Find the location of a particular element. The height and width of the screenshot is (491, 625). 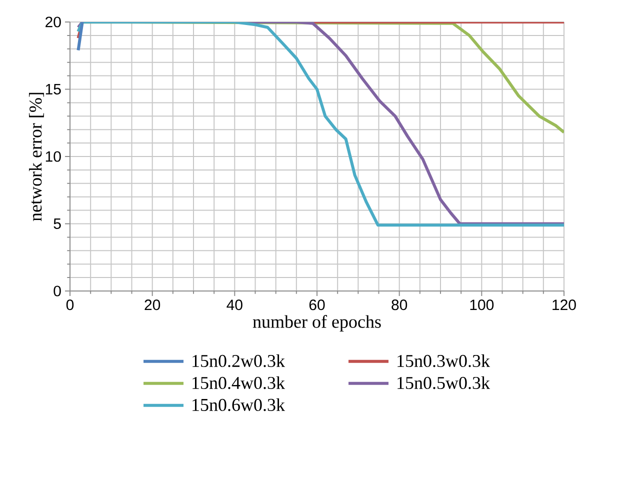

legend-label: 15n0.3w0.3k is located at coordinates (444, 361).